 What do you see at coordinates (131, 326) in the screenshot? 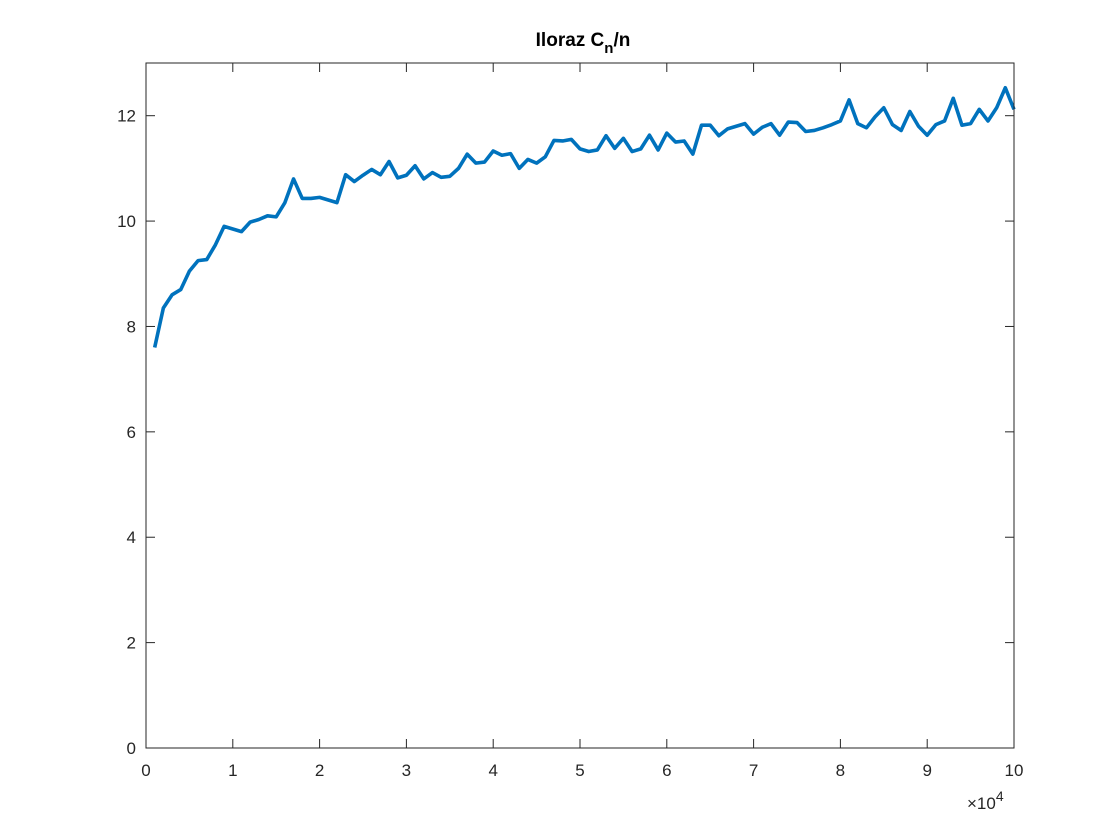
I see `y-tick-label: 8` at bounding box center [131, 326].